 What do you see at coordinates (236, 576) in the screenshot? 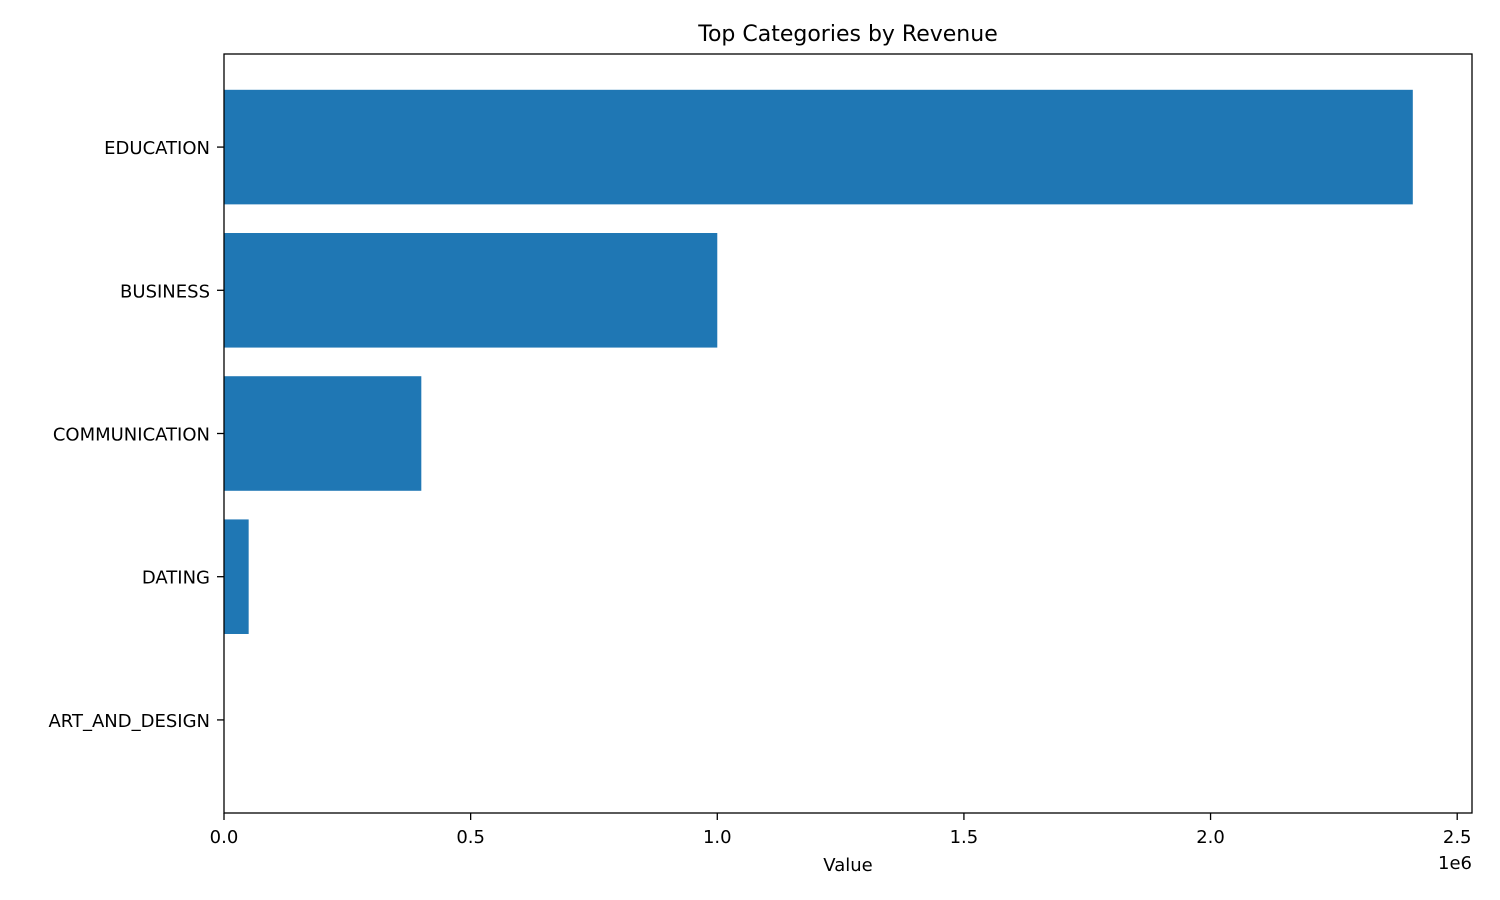
I see `bar-dating` at bounding box center [236, 576].